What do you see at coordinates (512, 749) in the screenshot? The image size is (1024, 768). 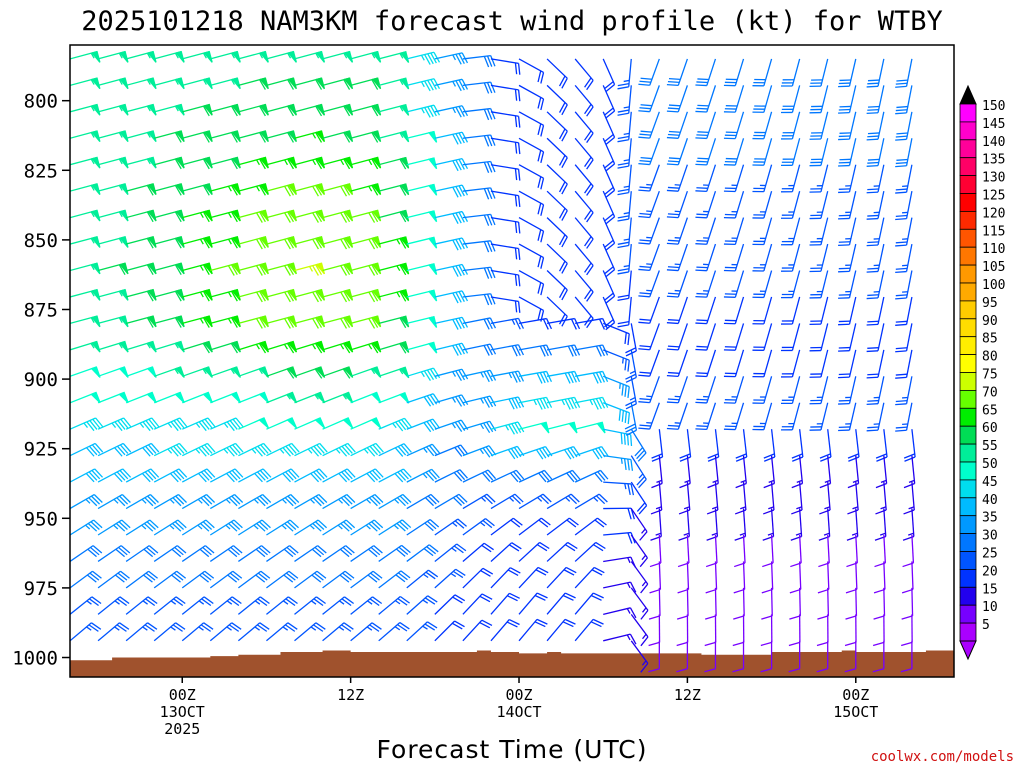 I see `x-axis-label: Forecast Time (UTC)` at bounding box center [512, 749].